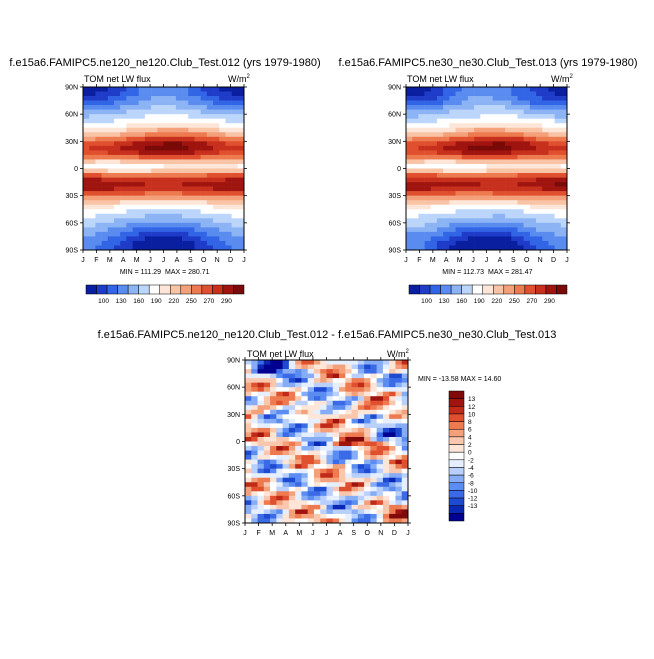 This screenshot has width=654, height=659. Describe the element at coordinates (76, 169) in the screenshot. I see `y-tick-label: 0` at that location.